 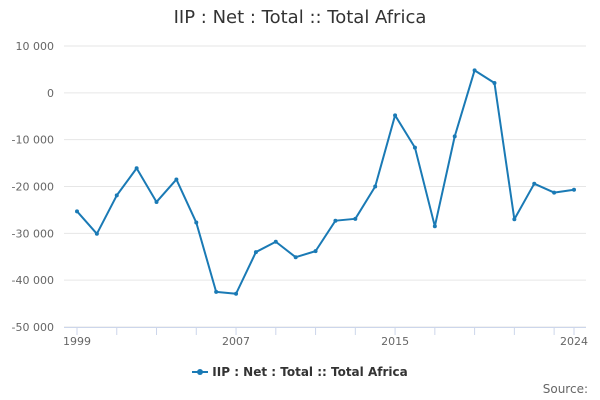 I want to click on y-tick-label: -30 000, so click(x=33, y=233).